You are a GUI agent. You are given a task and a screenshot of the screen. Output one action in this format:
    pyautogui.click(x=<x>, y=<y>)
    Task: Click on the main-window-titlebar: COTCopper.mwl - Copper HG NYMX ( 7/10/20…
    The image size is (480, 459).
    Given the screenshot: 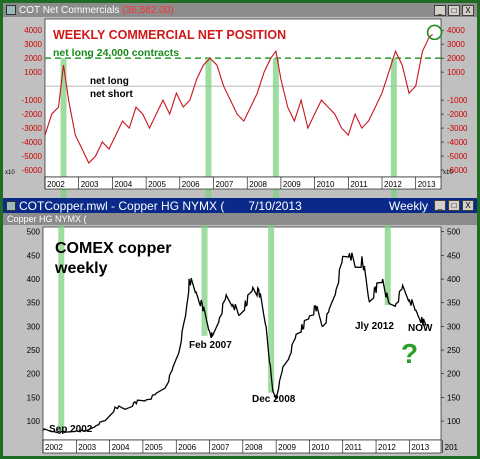 What is the action you would take?
    pyautogui.click(x=240, y=205)
    